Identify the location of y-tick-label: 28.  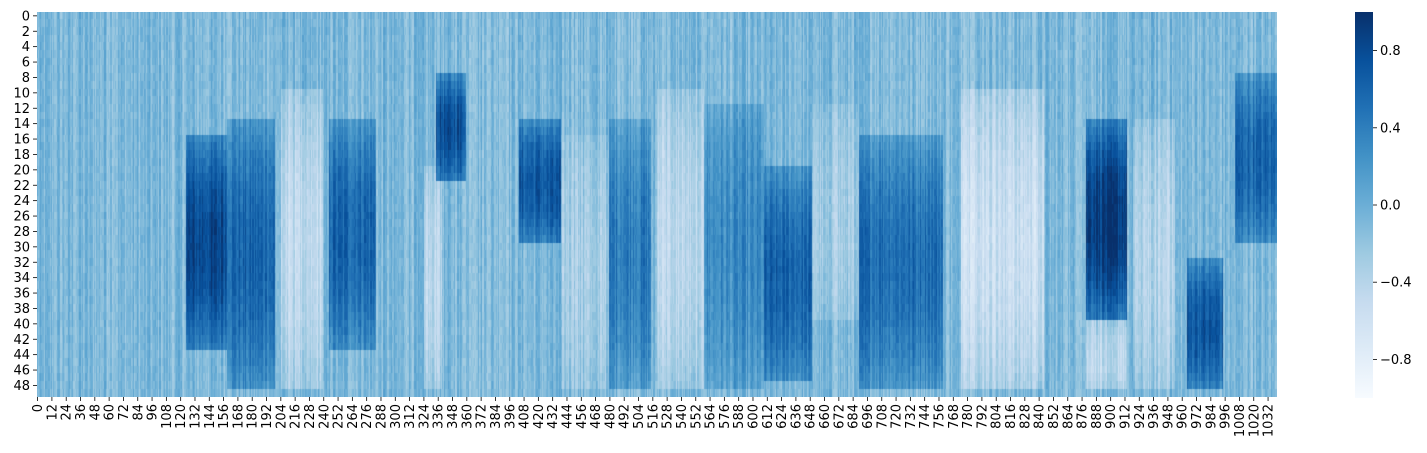
(21, 232).